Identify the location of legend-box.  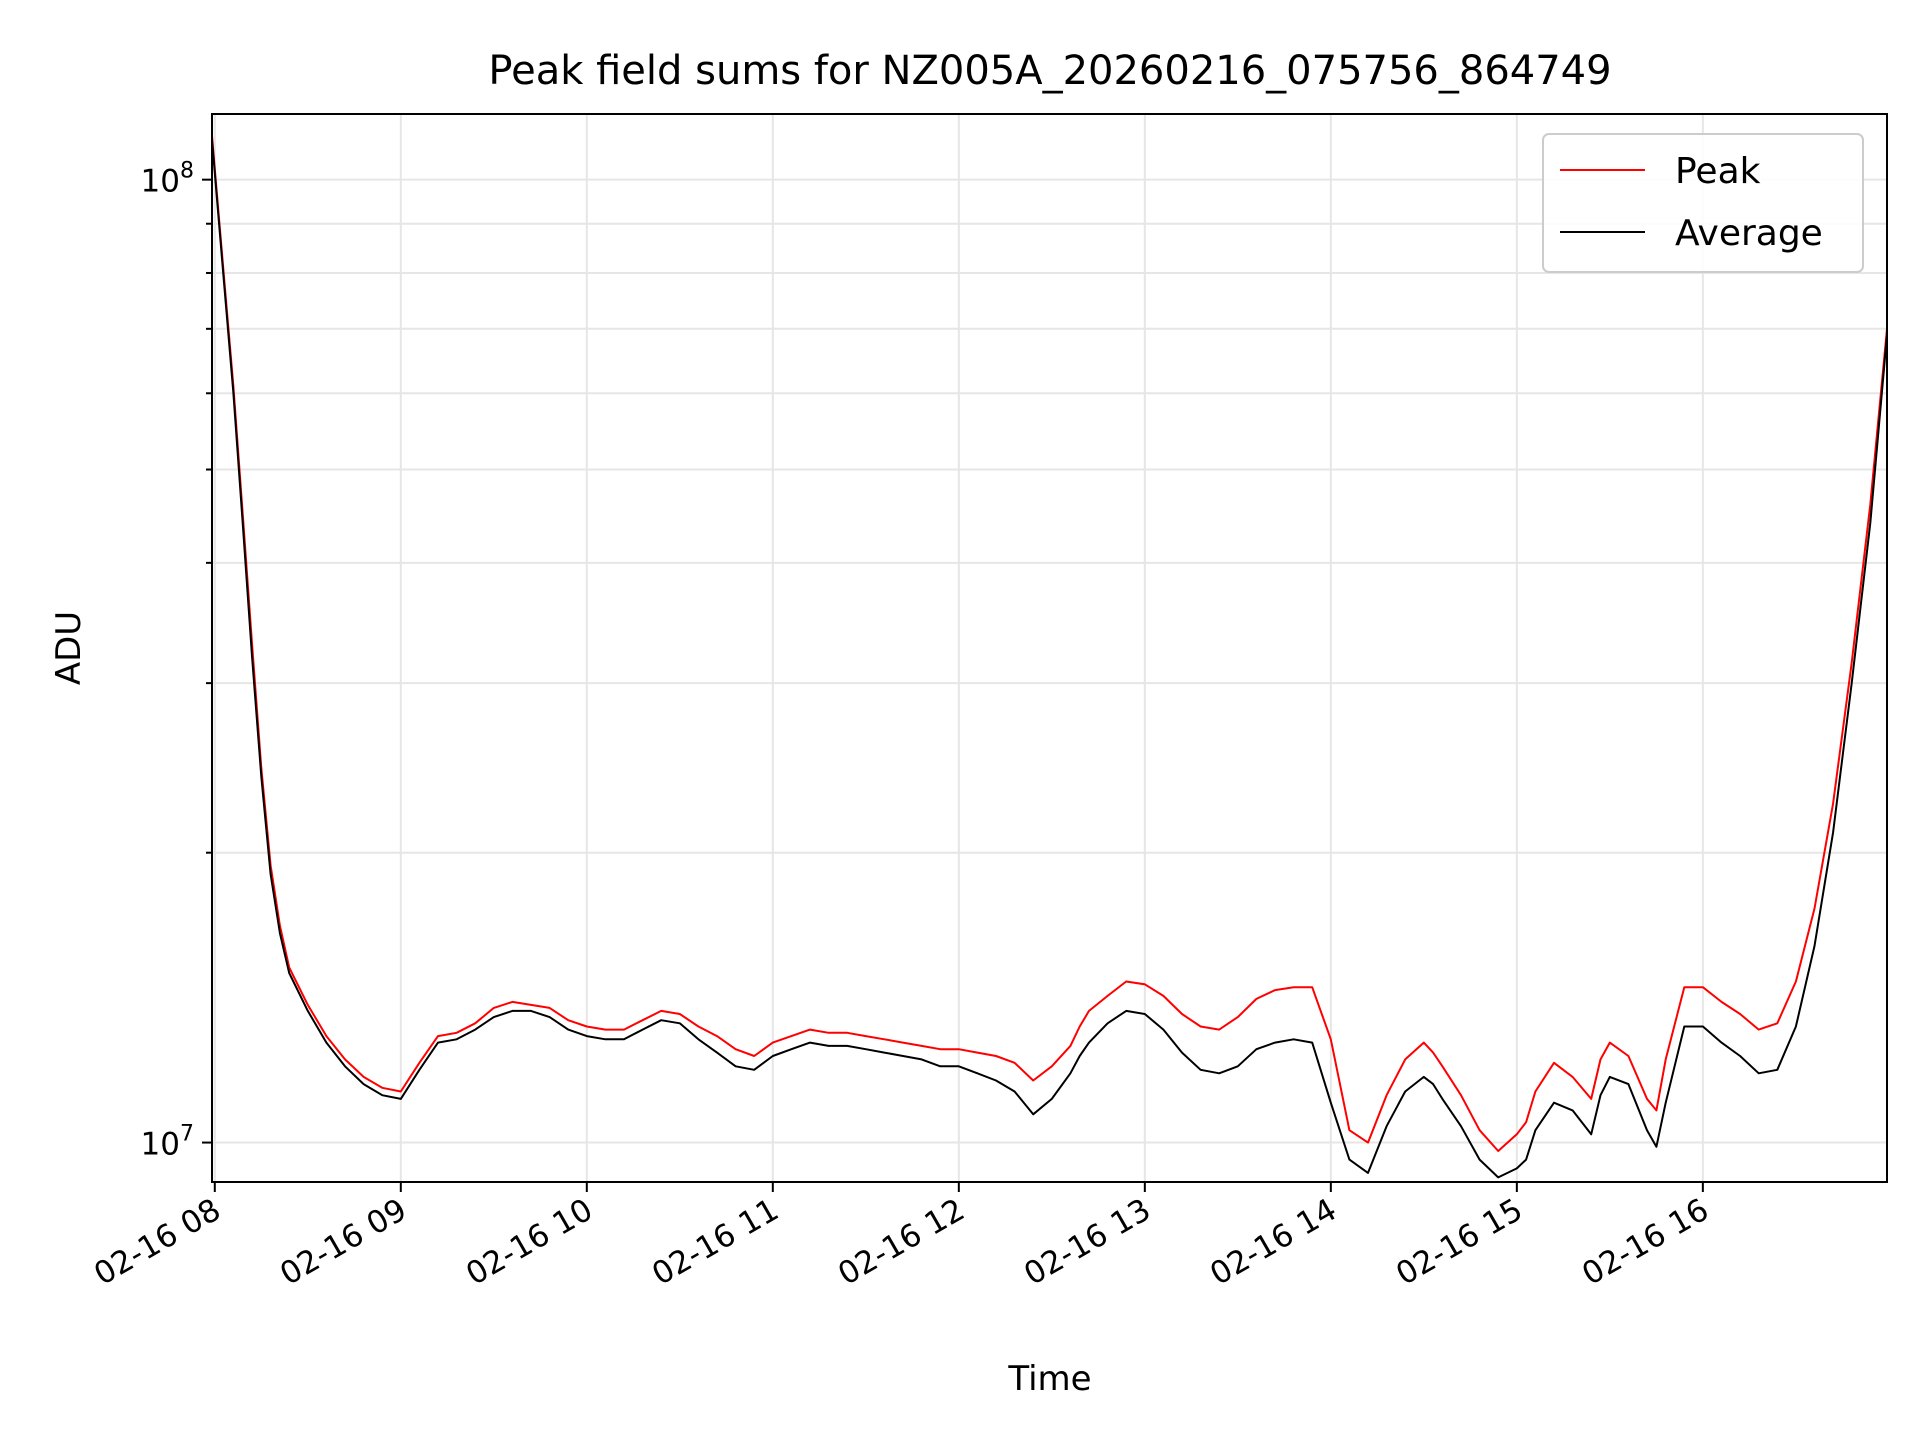
(1703, 203).